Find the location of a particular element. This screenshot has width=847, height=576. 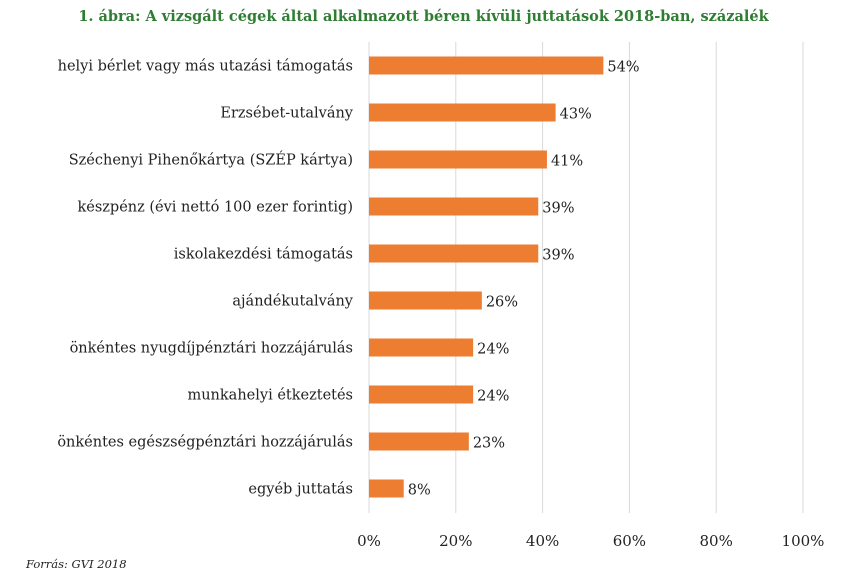

category-label: helyi bérlet vagy más utazási támogatás is located at coordinates (205, 67).